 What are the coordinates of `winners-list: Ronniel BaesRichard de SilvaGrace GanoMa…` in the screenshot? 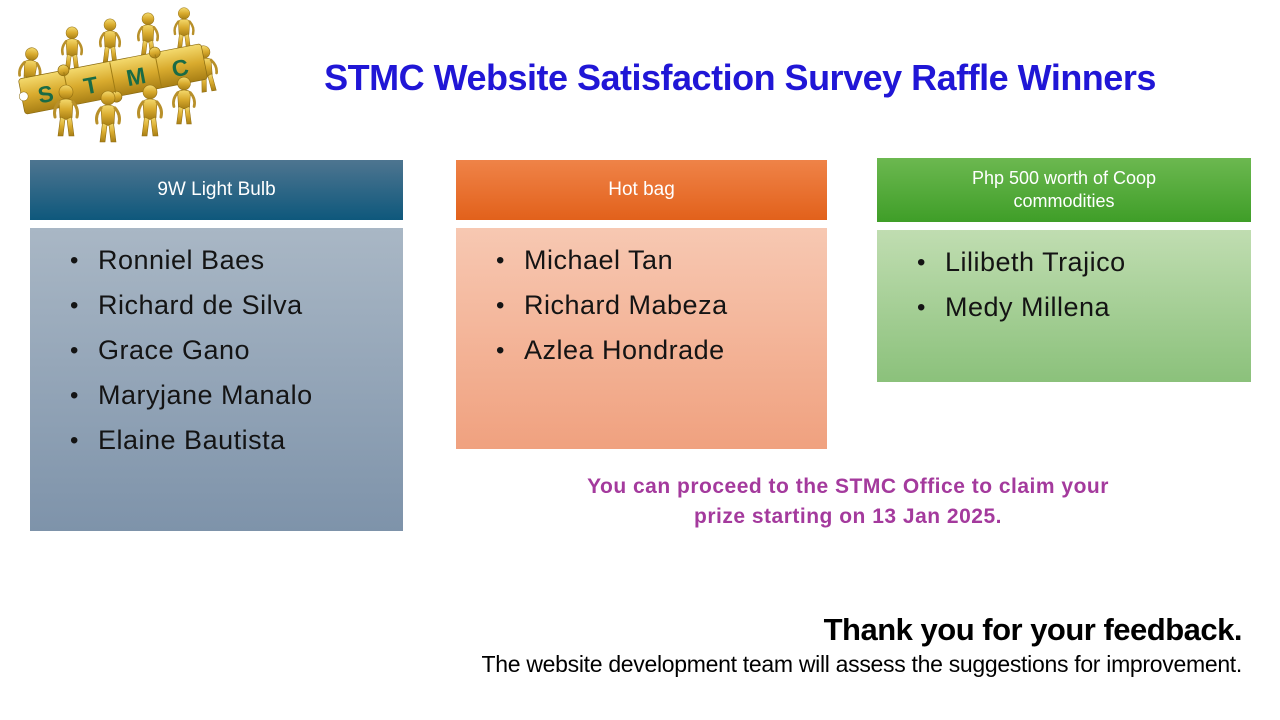 It's located at (216, 379).